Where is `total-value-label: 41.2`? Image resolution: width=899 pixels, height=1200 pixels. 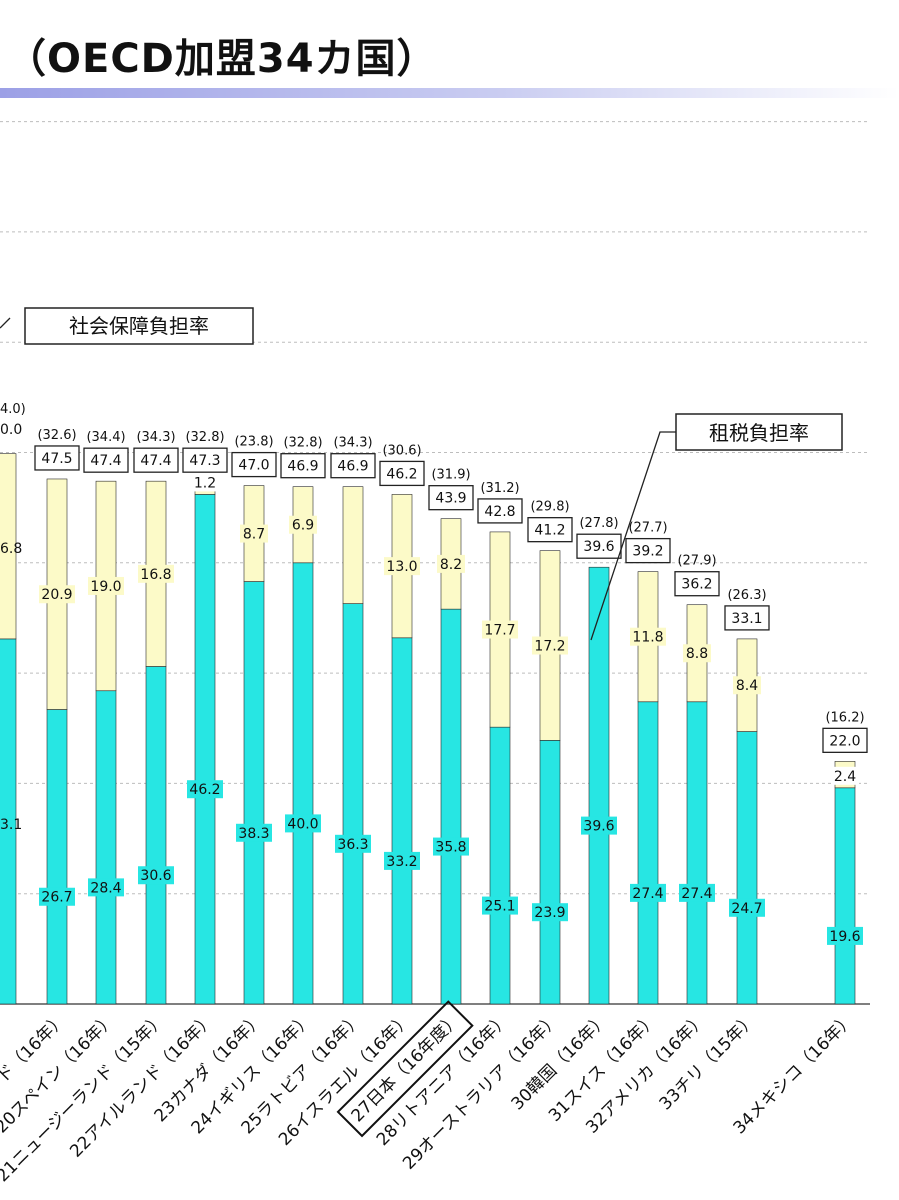 total-value-label: 41.2 is located at coordinates (550, 530).